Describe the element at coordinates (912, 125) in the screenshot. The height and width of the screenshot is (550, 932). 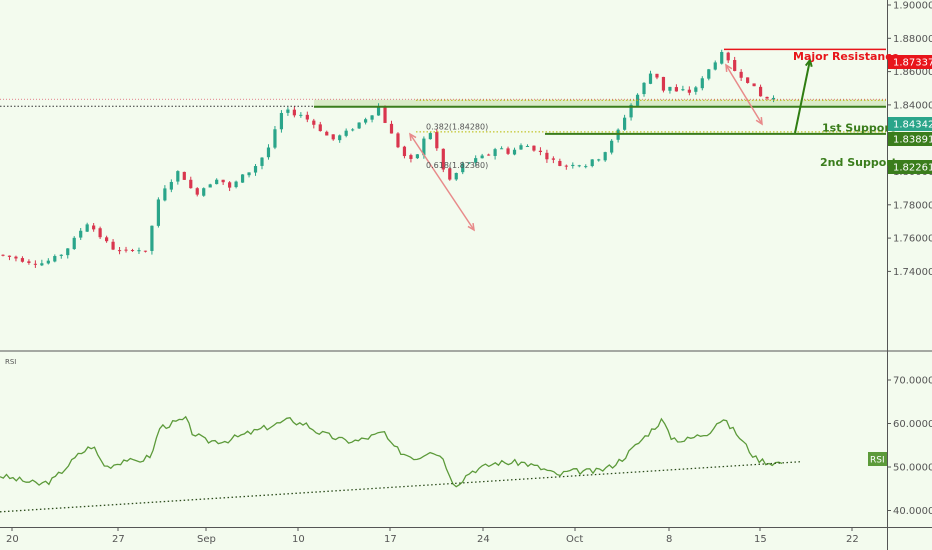
I see `current-price: 1.84342` at that location.